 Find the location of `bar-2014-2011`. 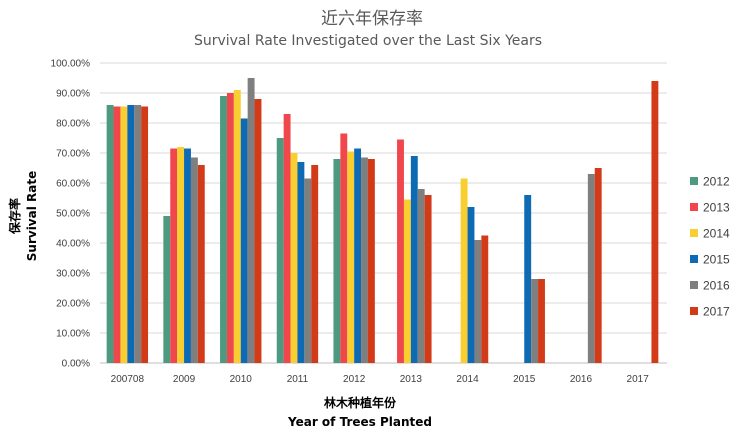

bar-2014-2011 is located at coordinates (294, 258).